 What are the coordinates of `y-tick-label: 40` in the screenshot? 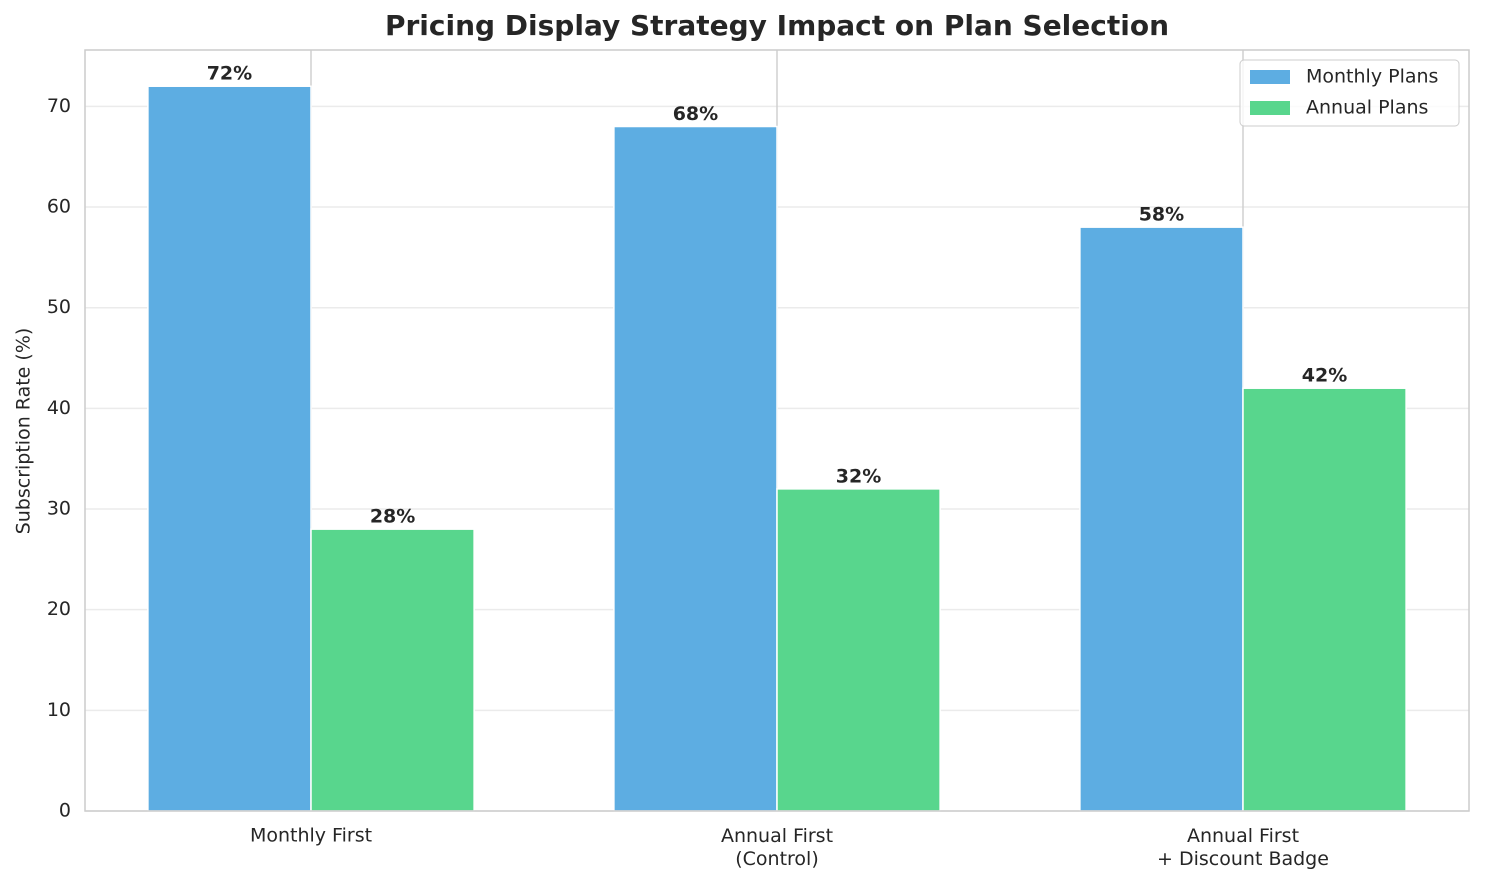 It's located at (59, 408).